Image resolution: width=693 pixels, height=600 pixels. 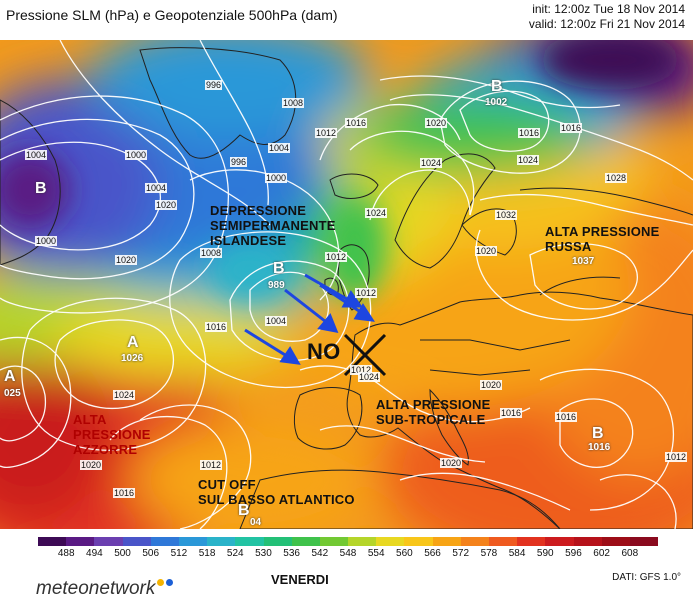 What do you see at coordinates (506, 215) in the screenshot?
I see `isobar-label: 1032` at bounding box center [506, 215].